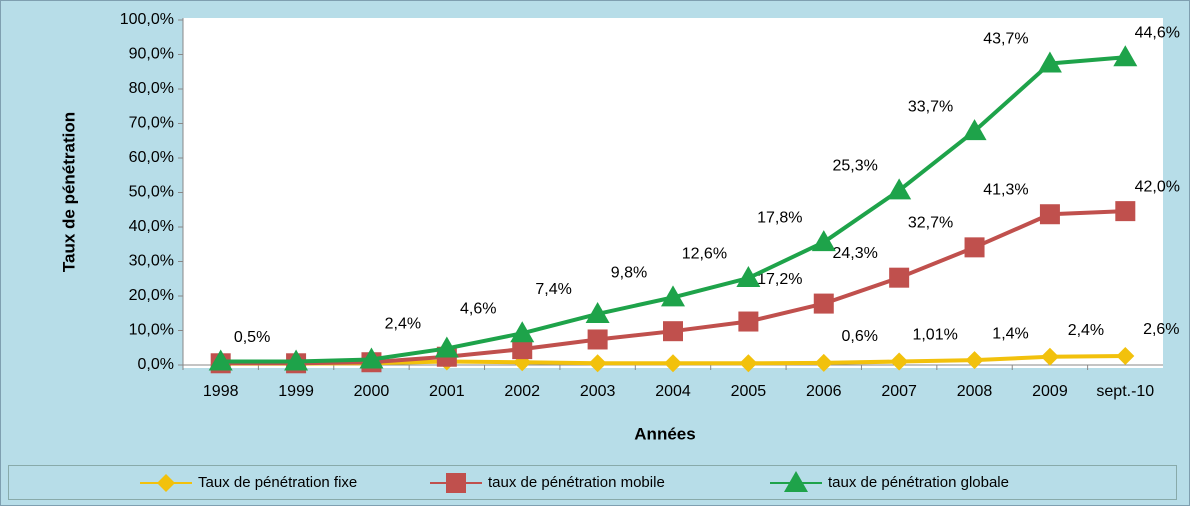  What do you see at coordinates (899, 391) in the screenshot?
I see `x-tick-label: 2007` at bounding box center [899, 391].